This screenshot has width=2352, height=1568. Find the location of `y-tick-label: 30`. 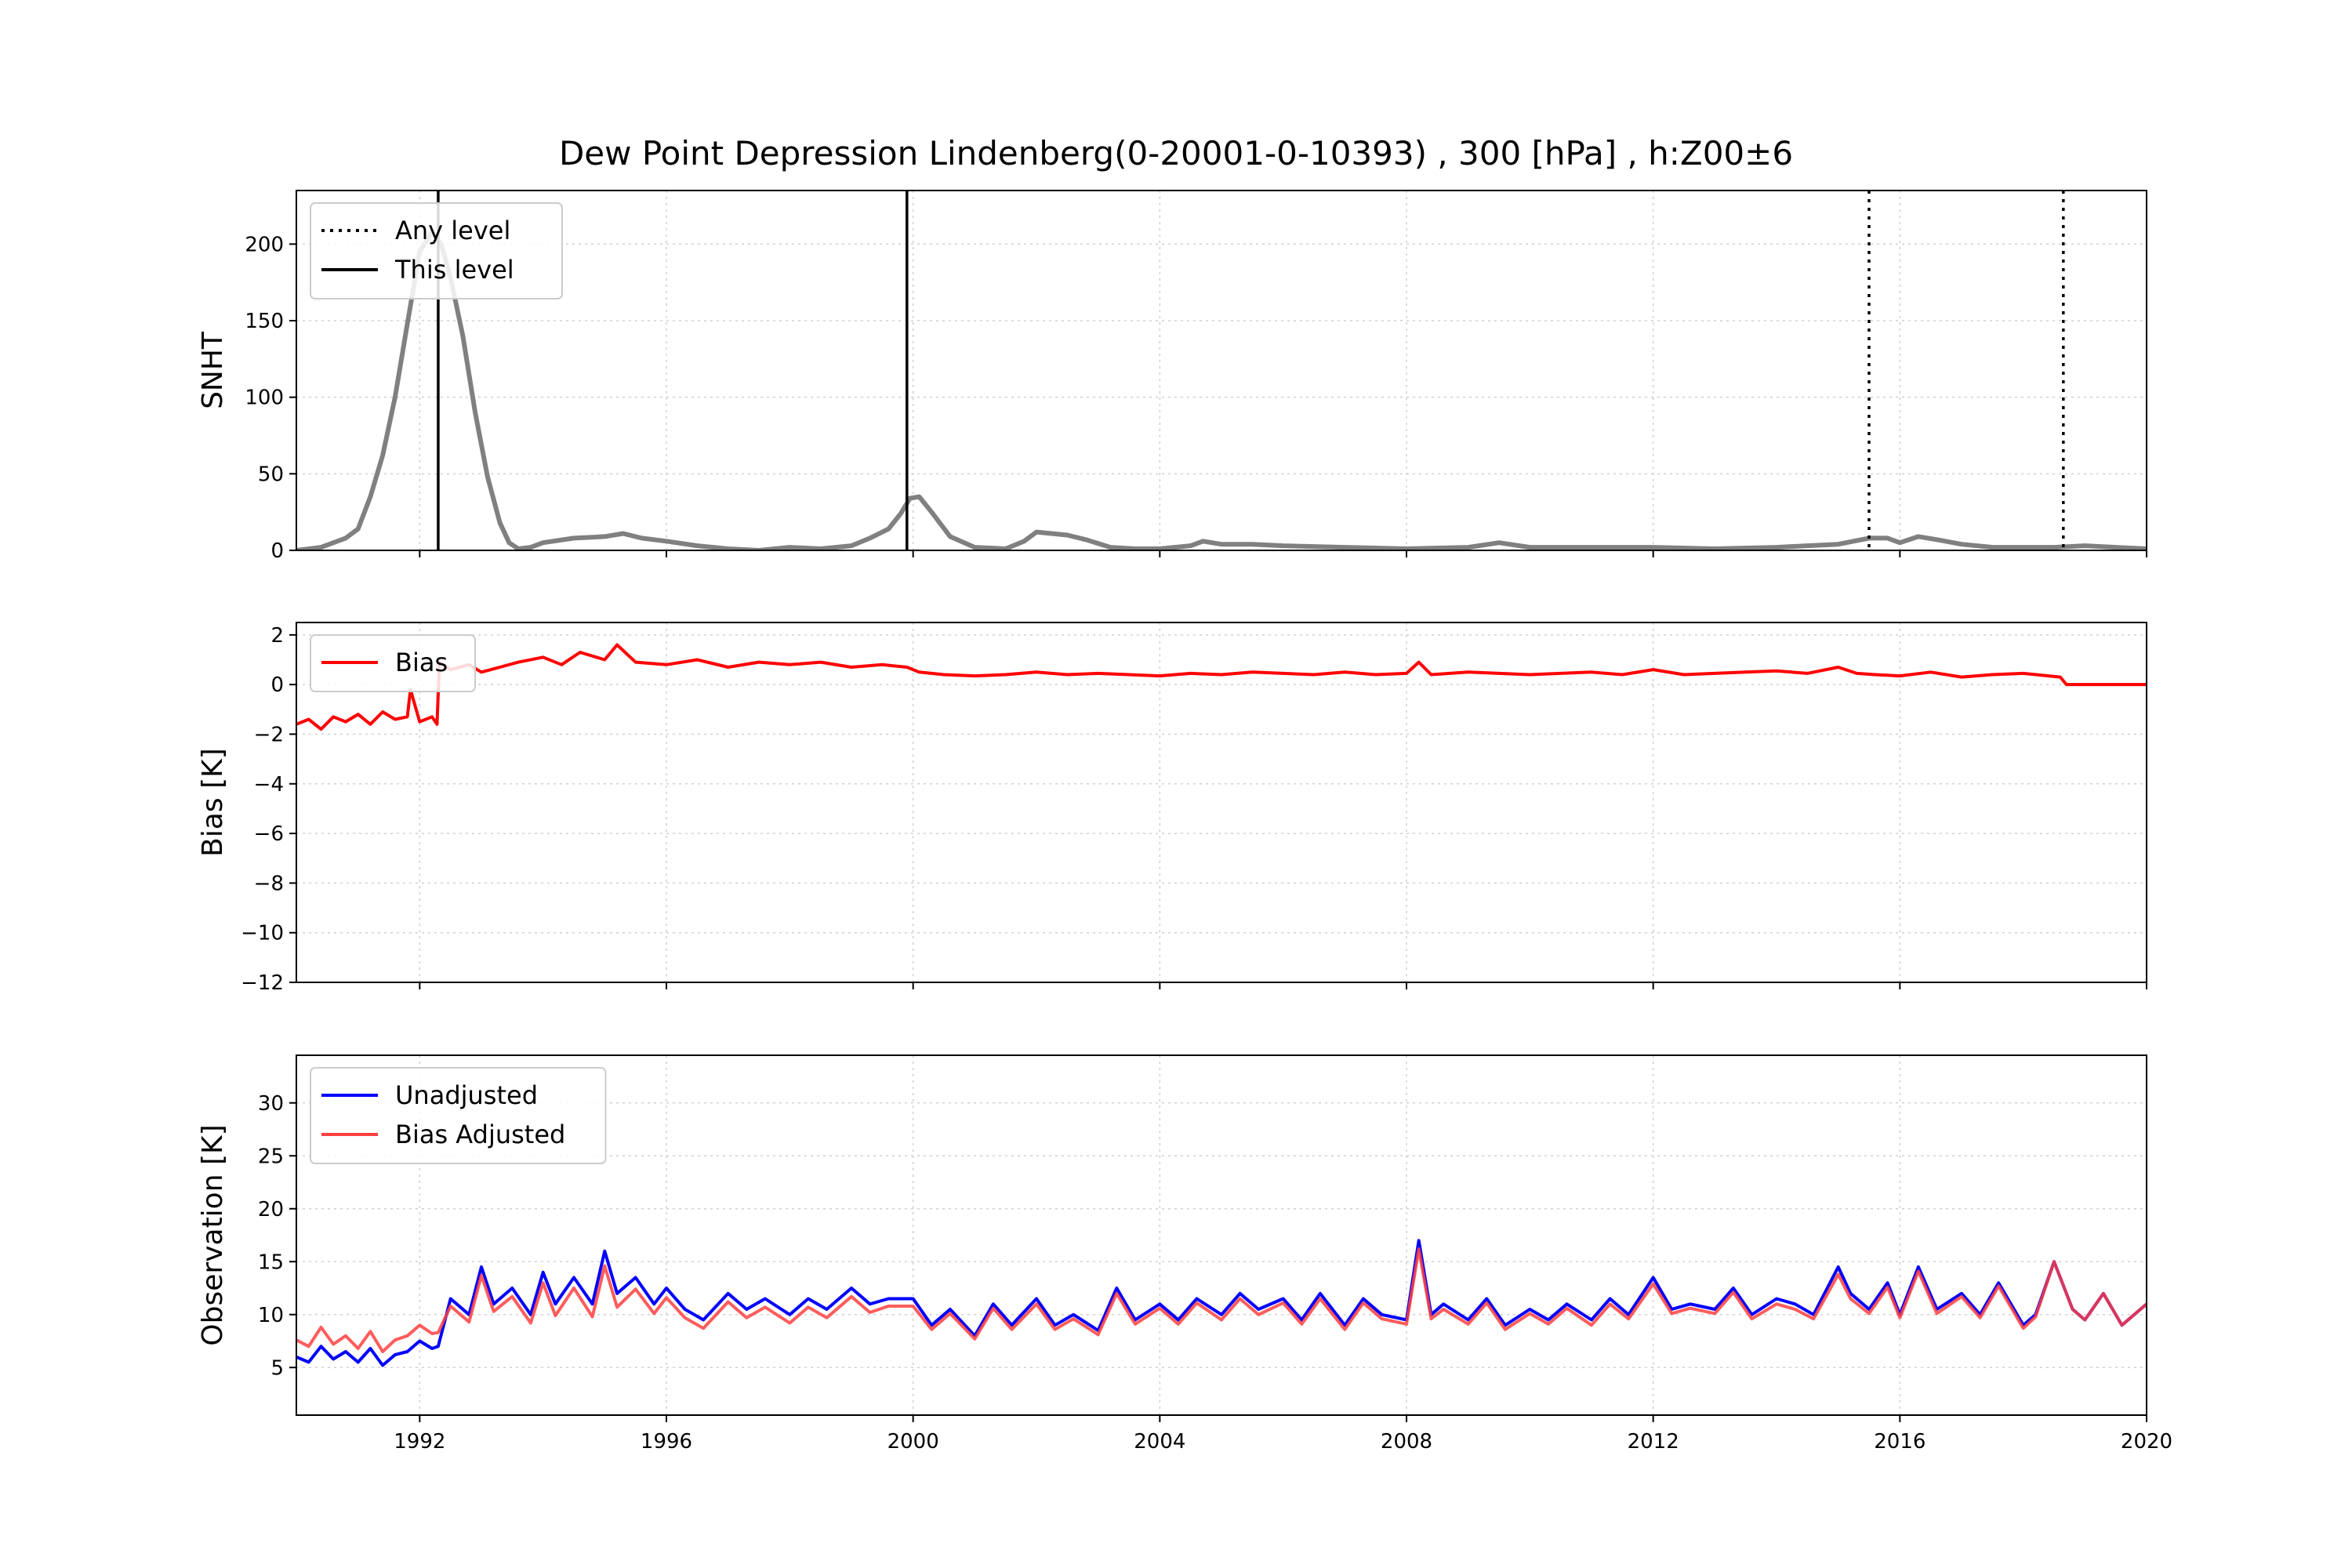

y-tick-label: 30 is located at coordinates (271, 1104).